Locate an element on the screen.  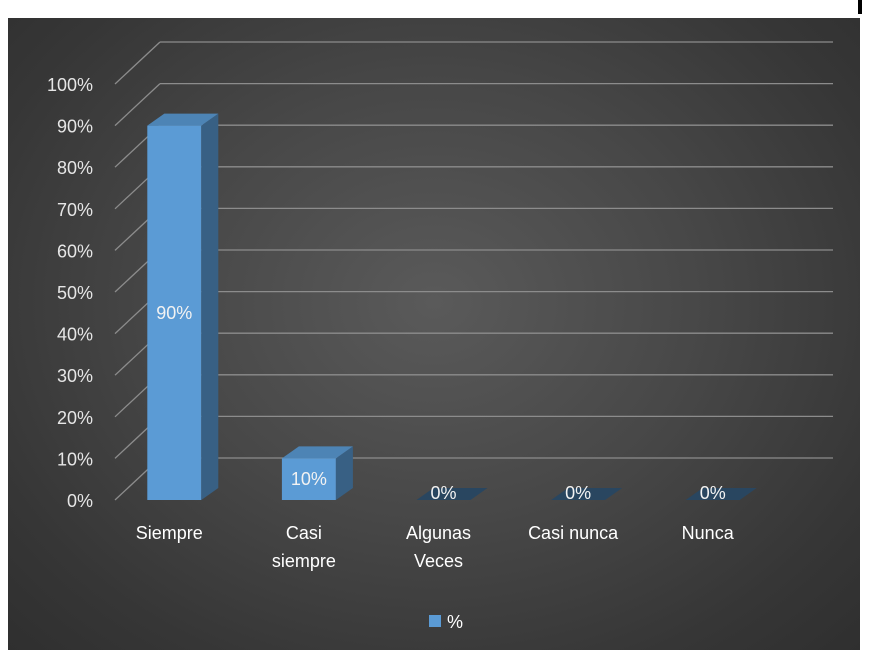
y-tick-label: 20% is located at coordinates (75, 418).